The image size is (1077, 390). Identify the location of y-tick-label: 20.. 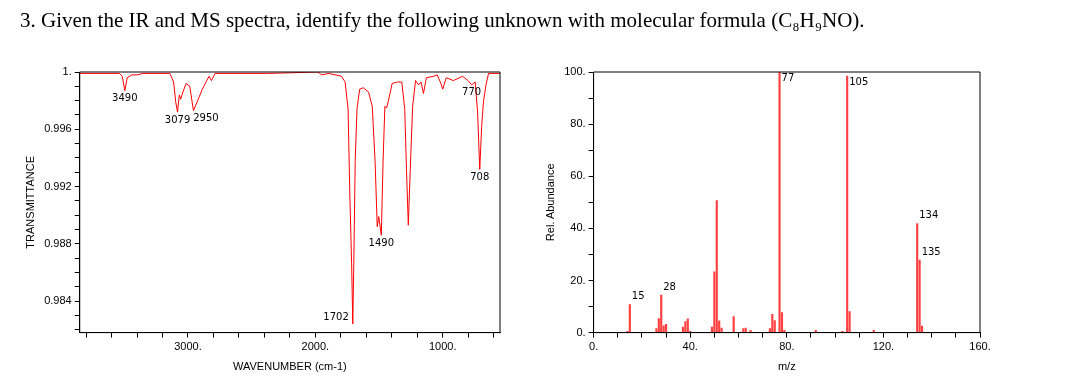
(578, 279).